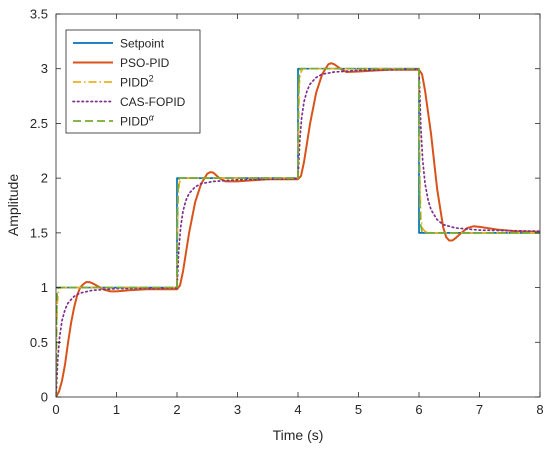 The width and height of the screenshot is (550, 449). Describe the element at coordinates (39, 123) in the screenshot. I see `y-tick-label: 2.5` at that location.